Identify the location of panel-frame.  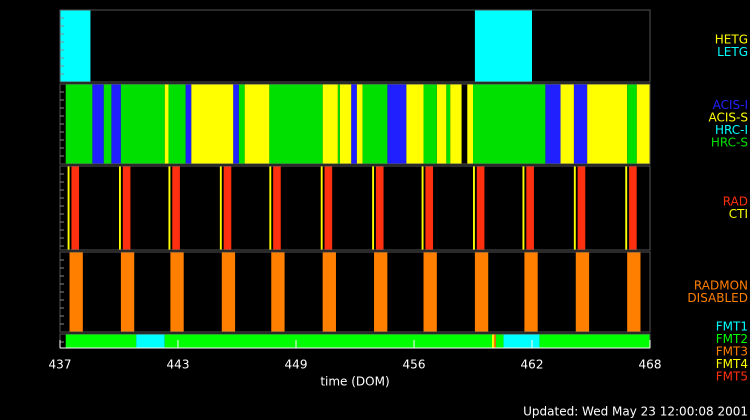
(355, 46).